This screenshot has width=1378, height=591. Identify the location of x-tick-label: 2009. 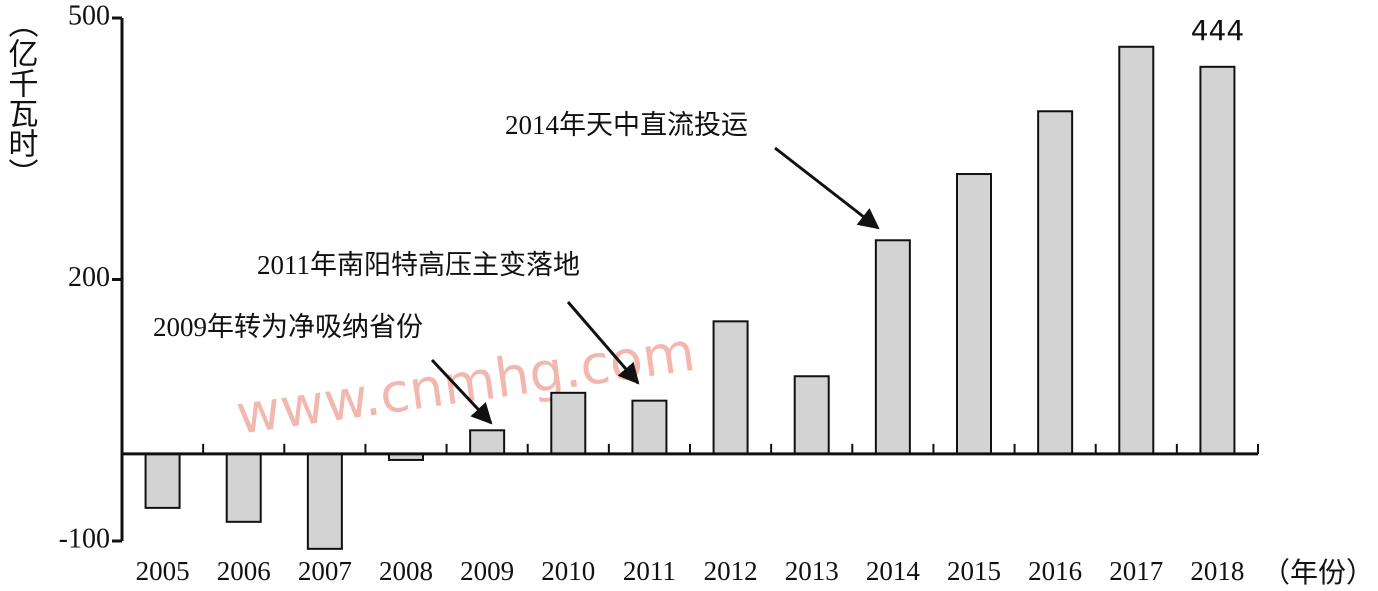
(487, 571).